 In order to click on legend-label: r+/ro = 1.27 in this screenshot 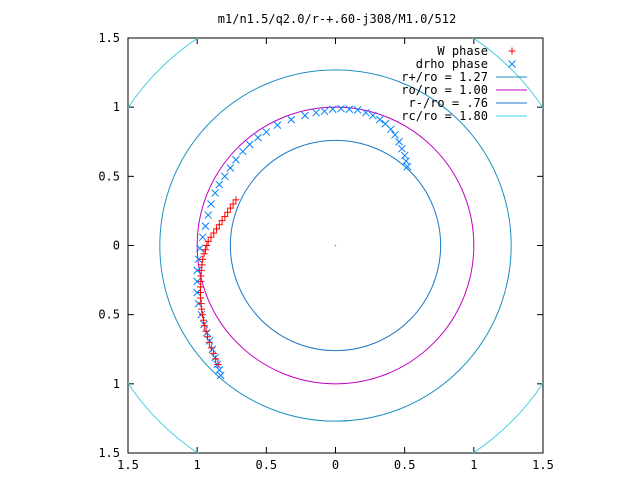, I will do `click(444, 77)`.